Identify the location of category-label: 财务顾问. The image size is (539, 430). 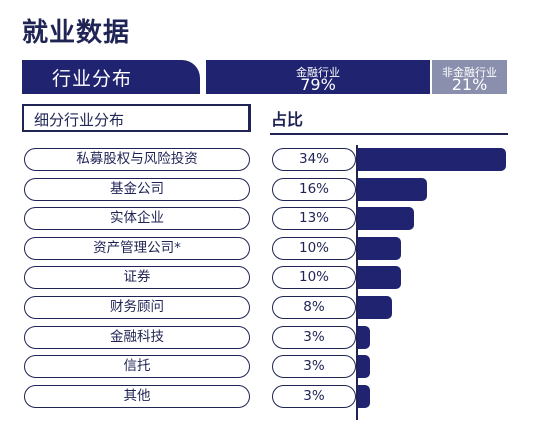
(137, 307).